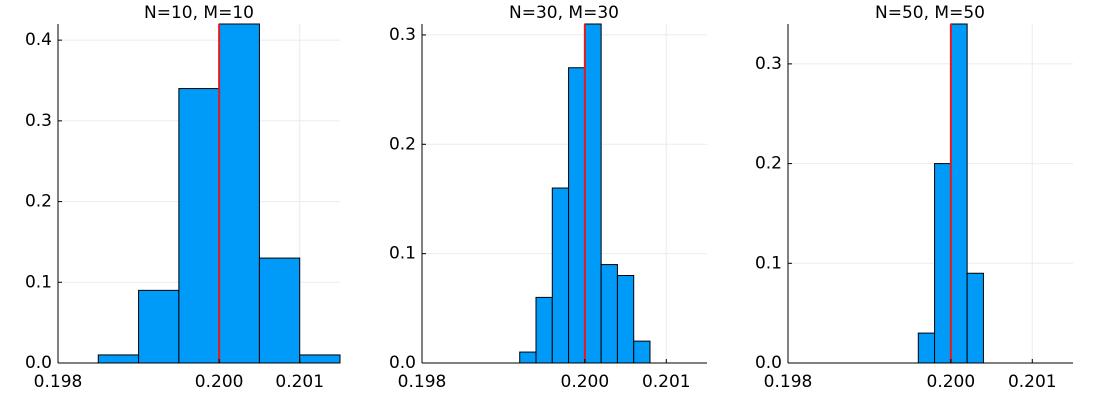 This screenshot has width=1100, height=400. I want to click on panel-title: N=50, M=50, so click(930, 13).